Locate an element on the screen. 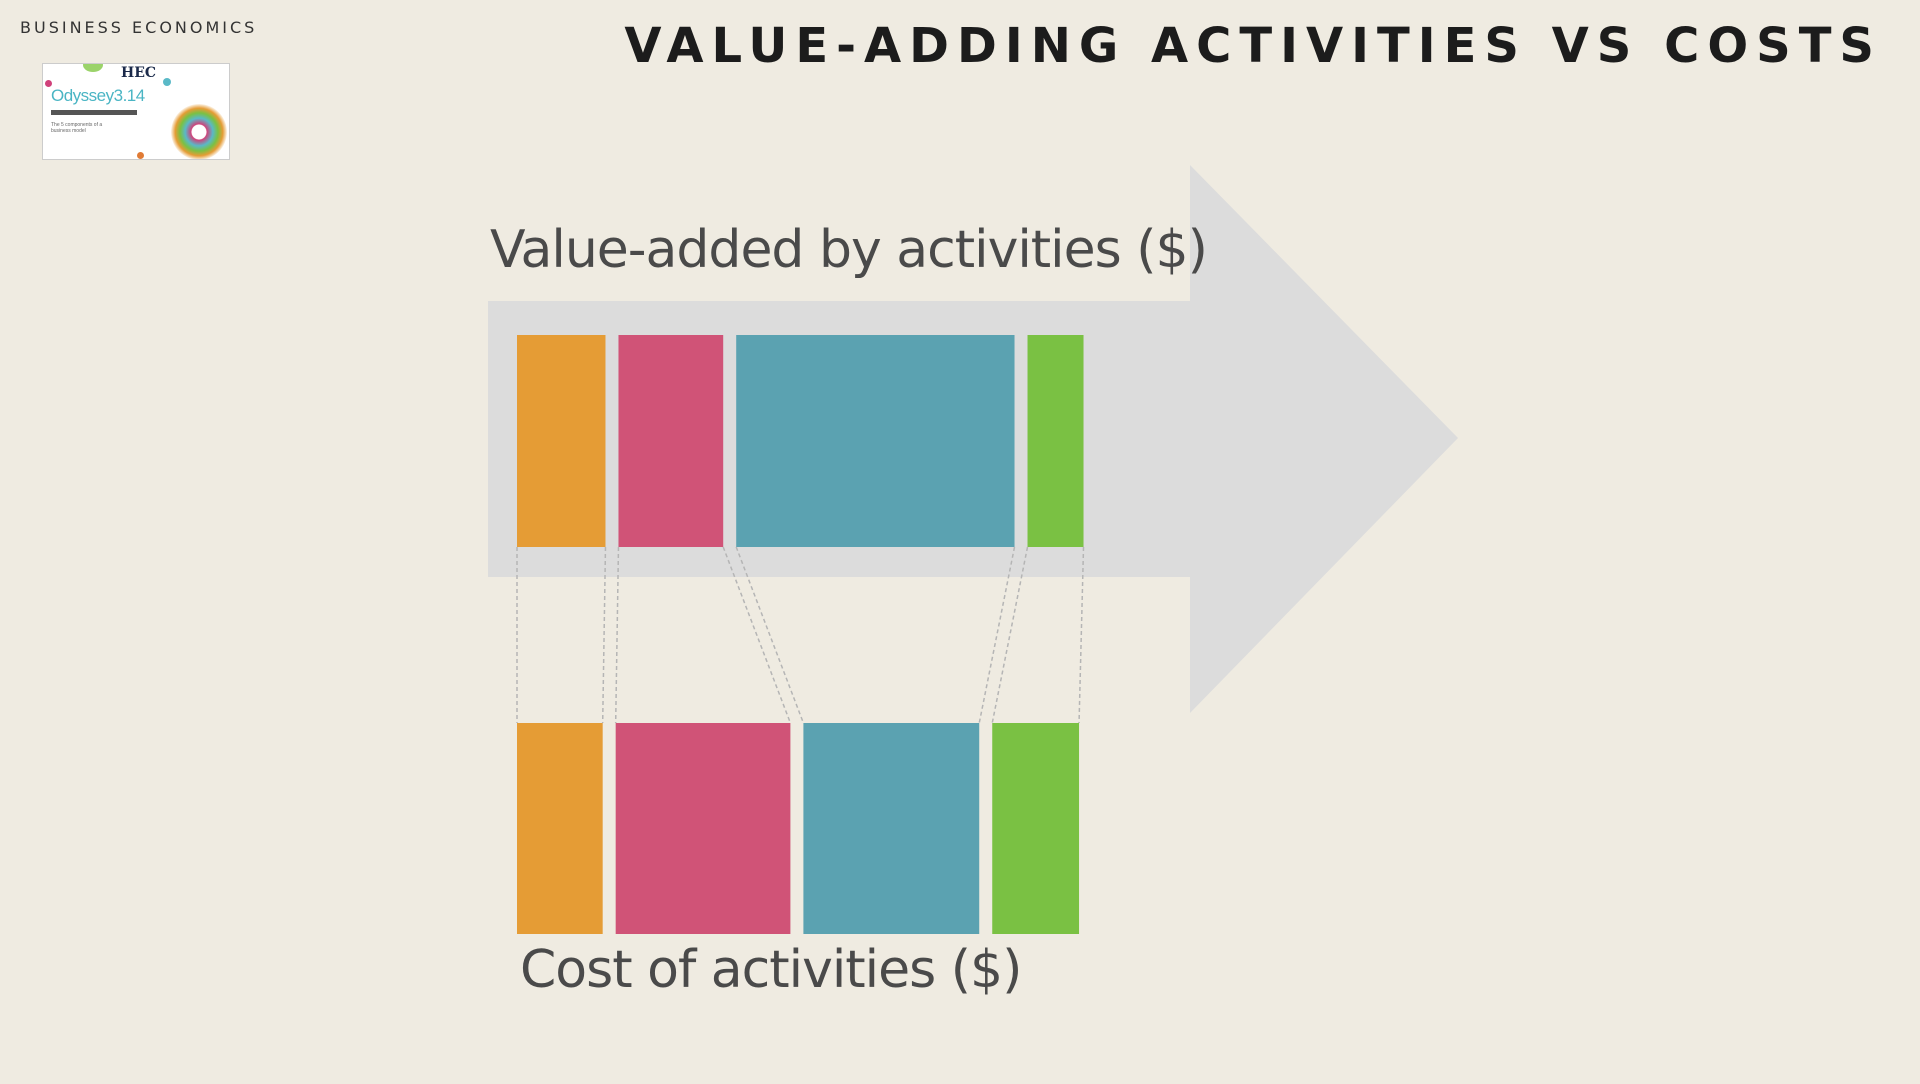 The image size is (1920, 1084). connector-lines is located at coordinates (800, 635).